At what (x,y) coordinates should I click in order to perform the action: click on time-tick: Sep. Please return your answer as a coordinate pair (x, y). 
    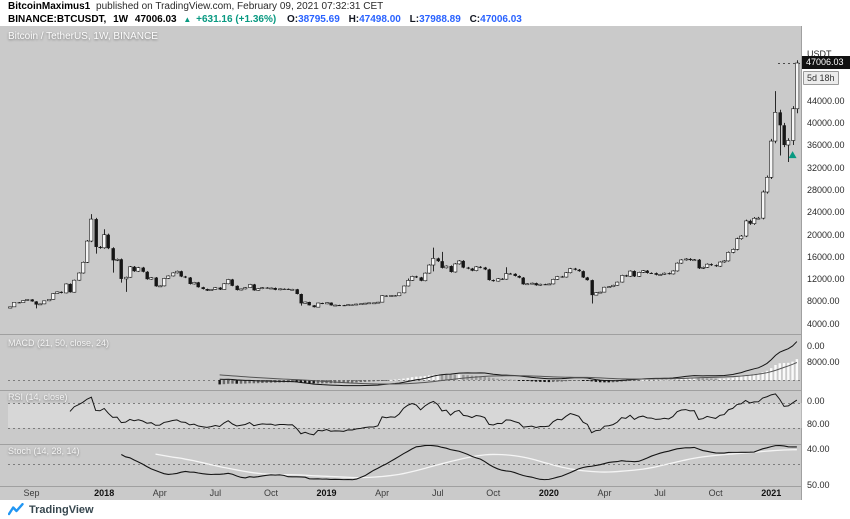
    Looking at the image, I should click on (31, 493).